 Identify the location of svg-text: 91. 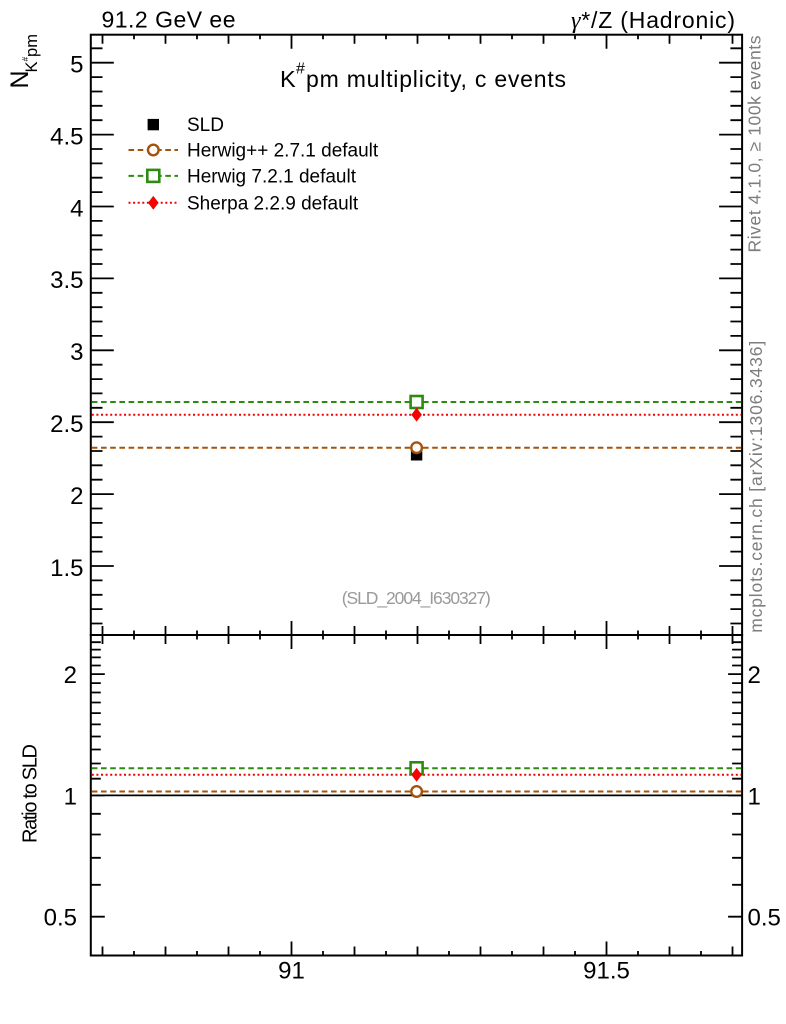
(291, 971).